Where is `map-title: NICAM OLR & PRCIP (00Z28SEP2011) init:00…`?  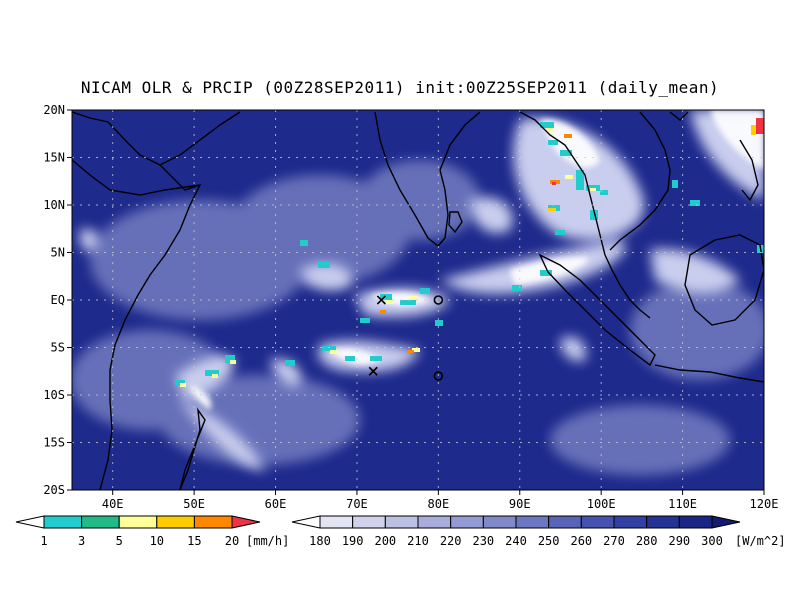
map-title: NICAM OLR & PRCIP (00Z28SEP2011) init:00… is located at coordinates (400, 87).